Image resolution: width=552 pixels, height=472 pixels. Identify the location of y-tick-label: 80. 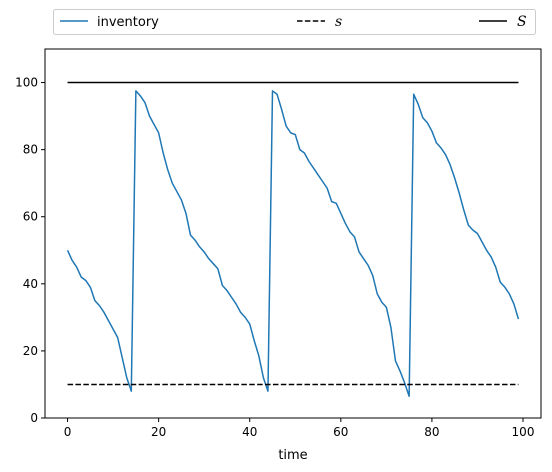
(30, 150).